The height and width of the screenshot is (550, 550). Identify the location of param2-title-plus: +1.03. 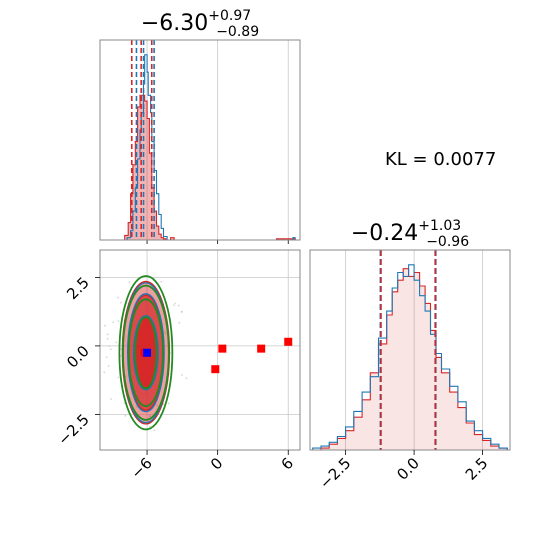
(439, 226).